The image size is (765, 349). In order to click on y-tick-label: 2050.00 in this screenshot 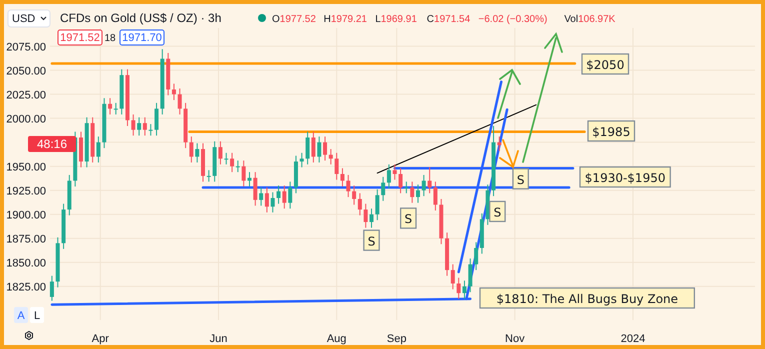, I will do `click(26, 71)`.